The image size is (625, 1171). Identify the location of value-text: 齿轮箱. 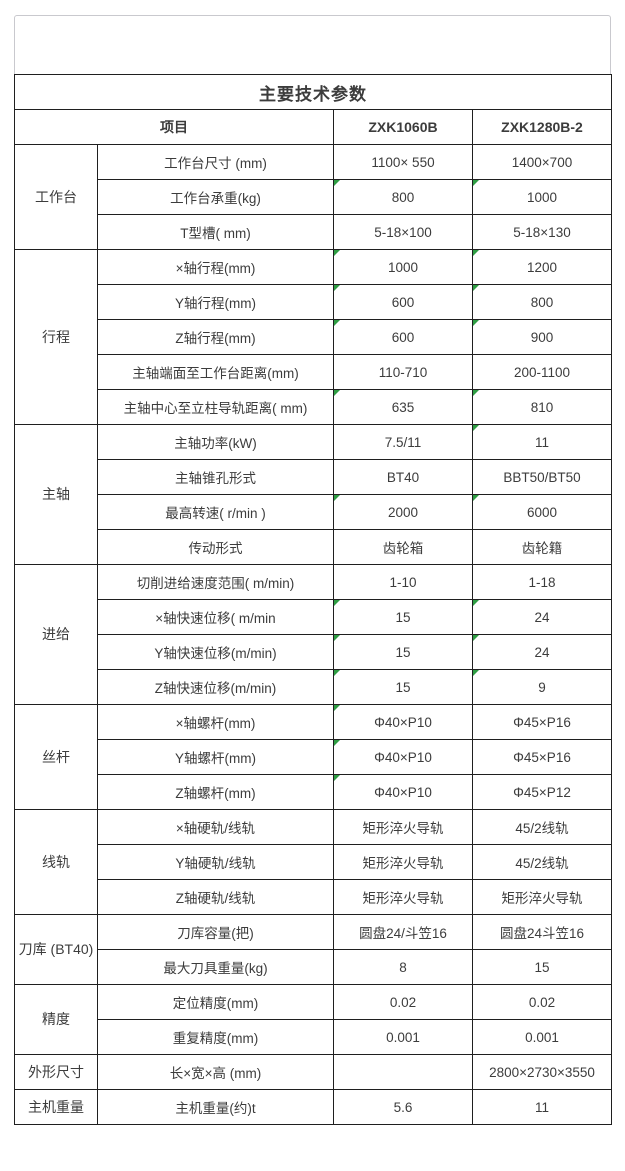
(403, 548).